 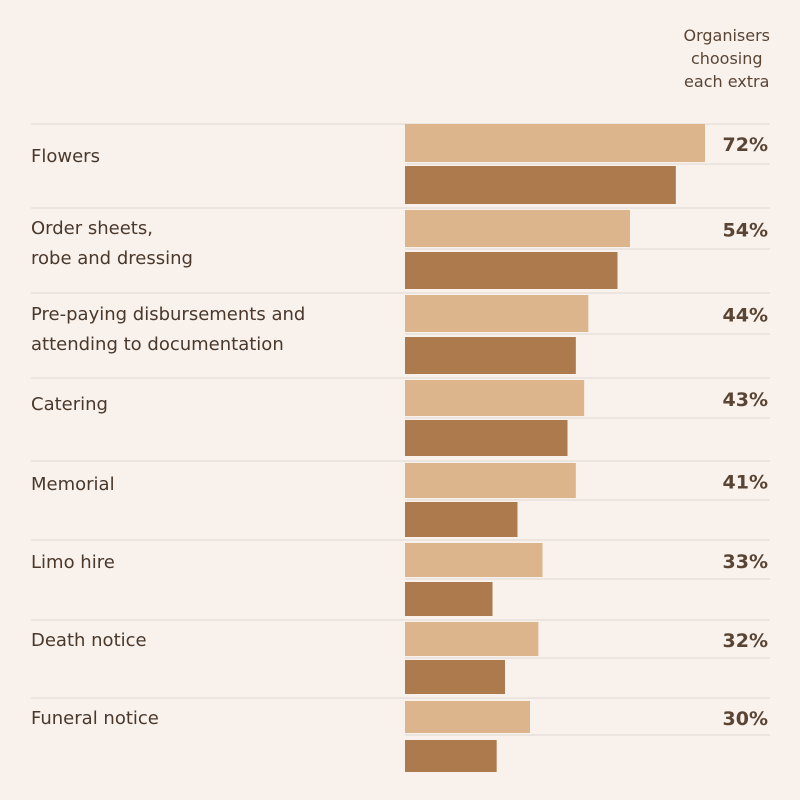 I want to click on value-label: 33%, so click(x=745, y=562).